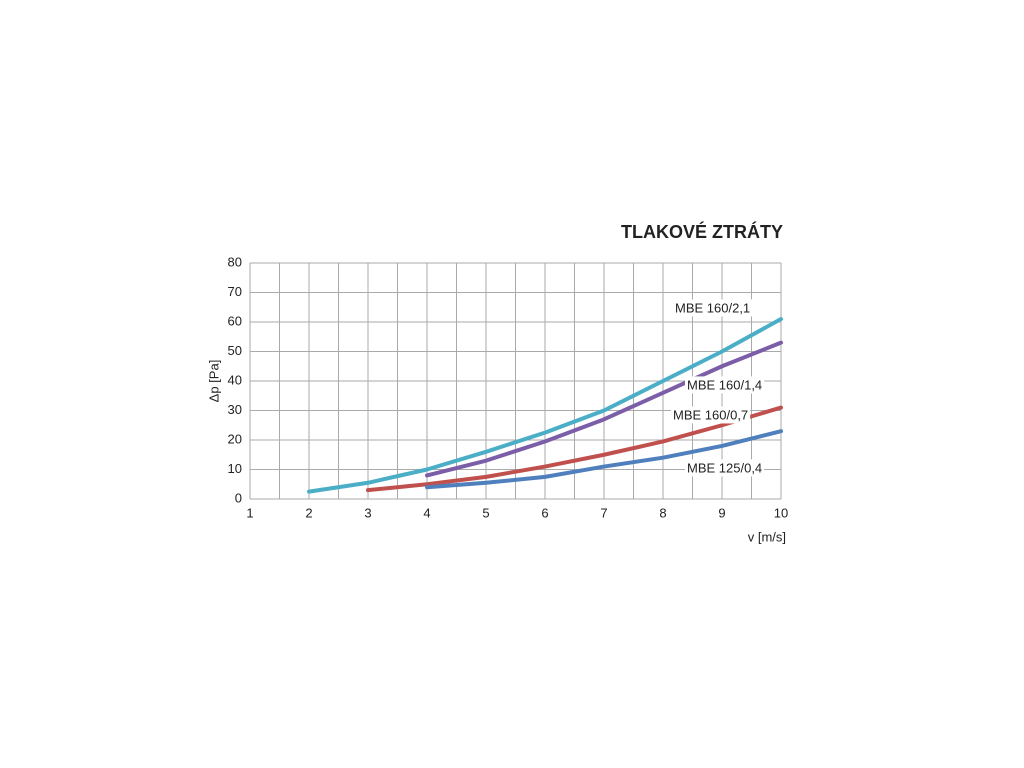 Image resolution: width=1024 pixels, height=768 pixels. What do you see at coordinates (235, 379) in the screenshot?
I see `y-tick-label: 40` at bounding box center [235, 379].